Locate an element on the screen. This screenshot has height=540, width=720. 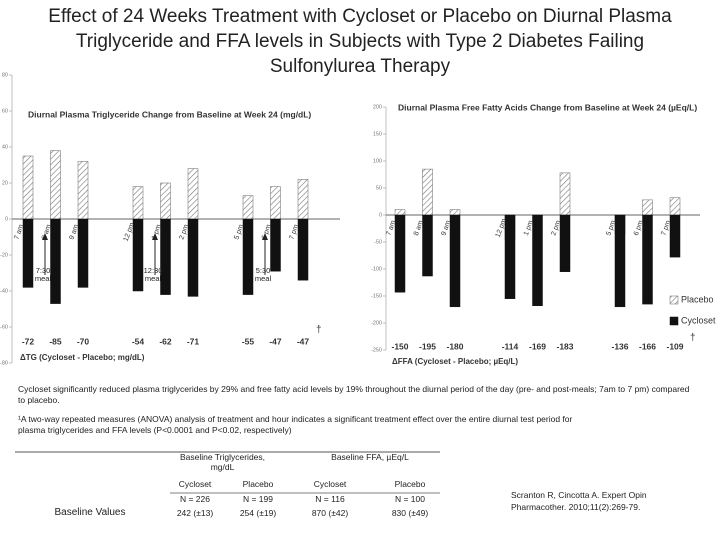
difference-label: -114 is located at coordinates (510, 346).